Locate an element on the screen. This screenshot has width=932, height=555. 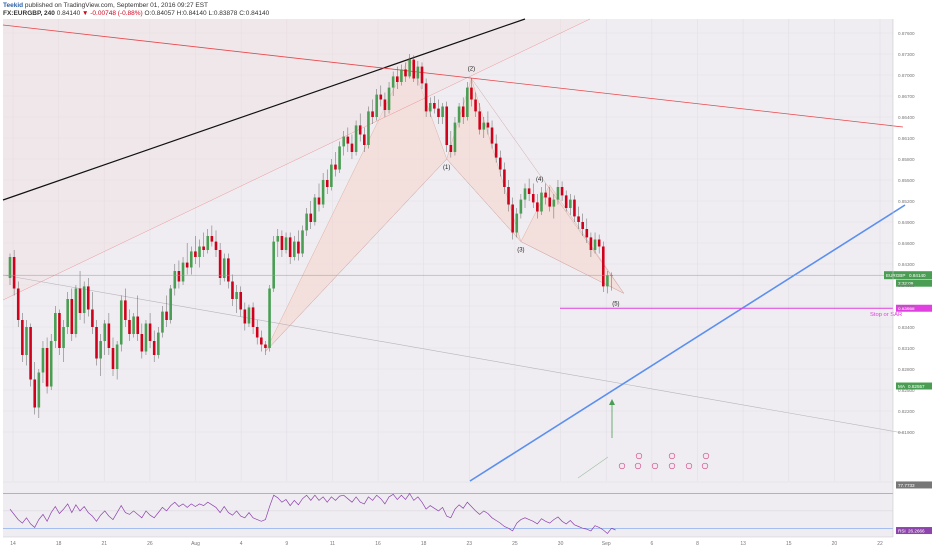
countdown-tag is located at coordinates (914, 283).